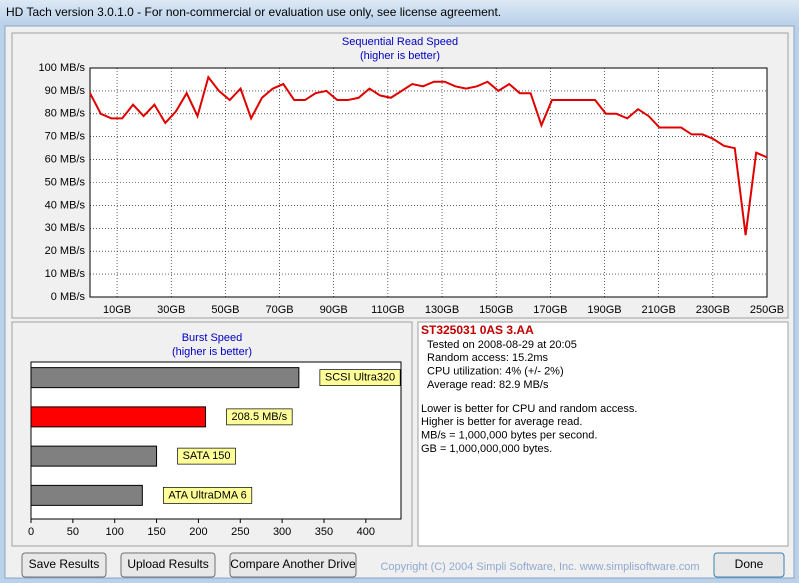 This screenshot has width=799, height=583. I want to click on info-line: Random access: 15.2ms, so click(488, 358).